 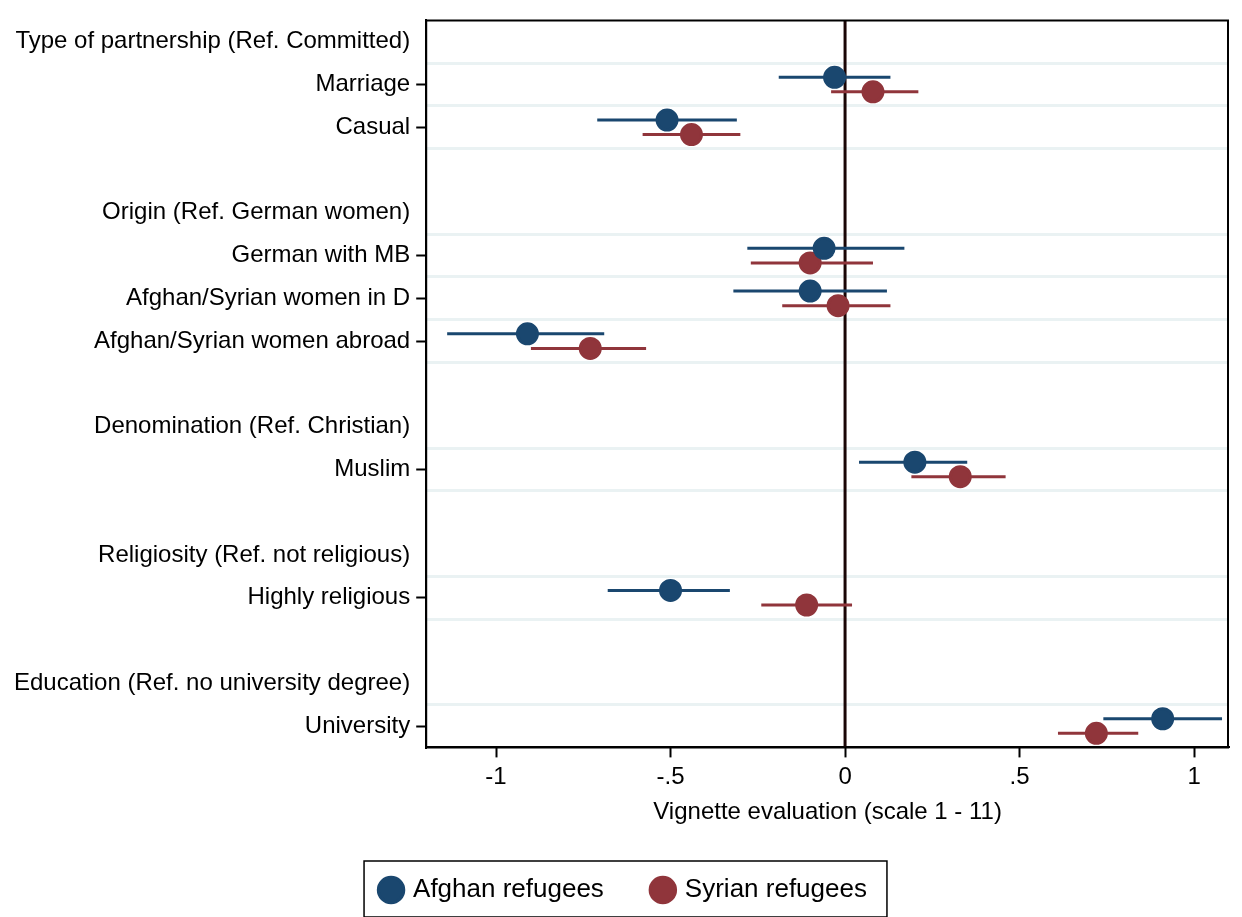 What do you see at coordinates (372, 468) in the screenshot?
I see `y-tick-label: Muslim` at bounding box center [372, 468].